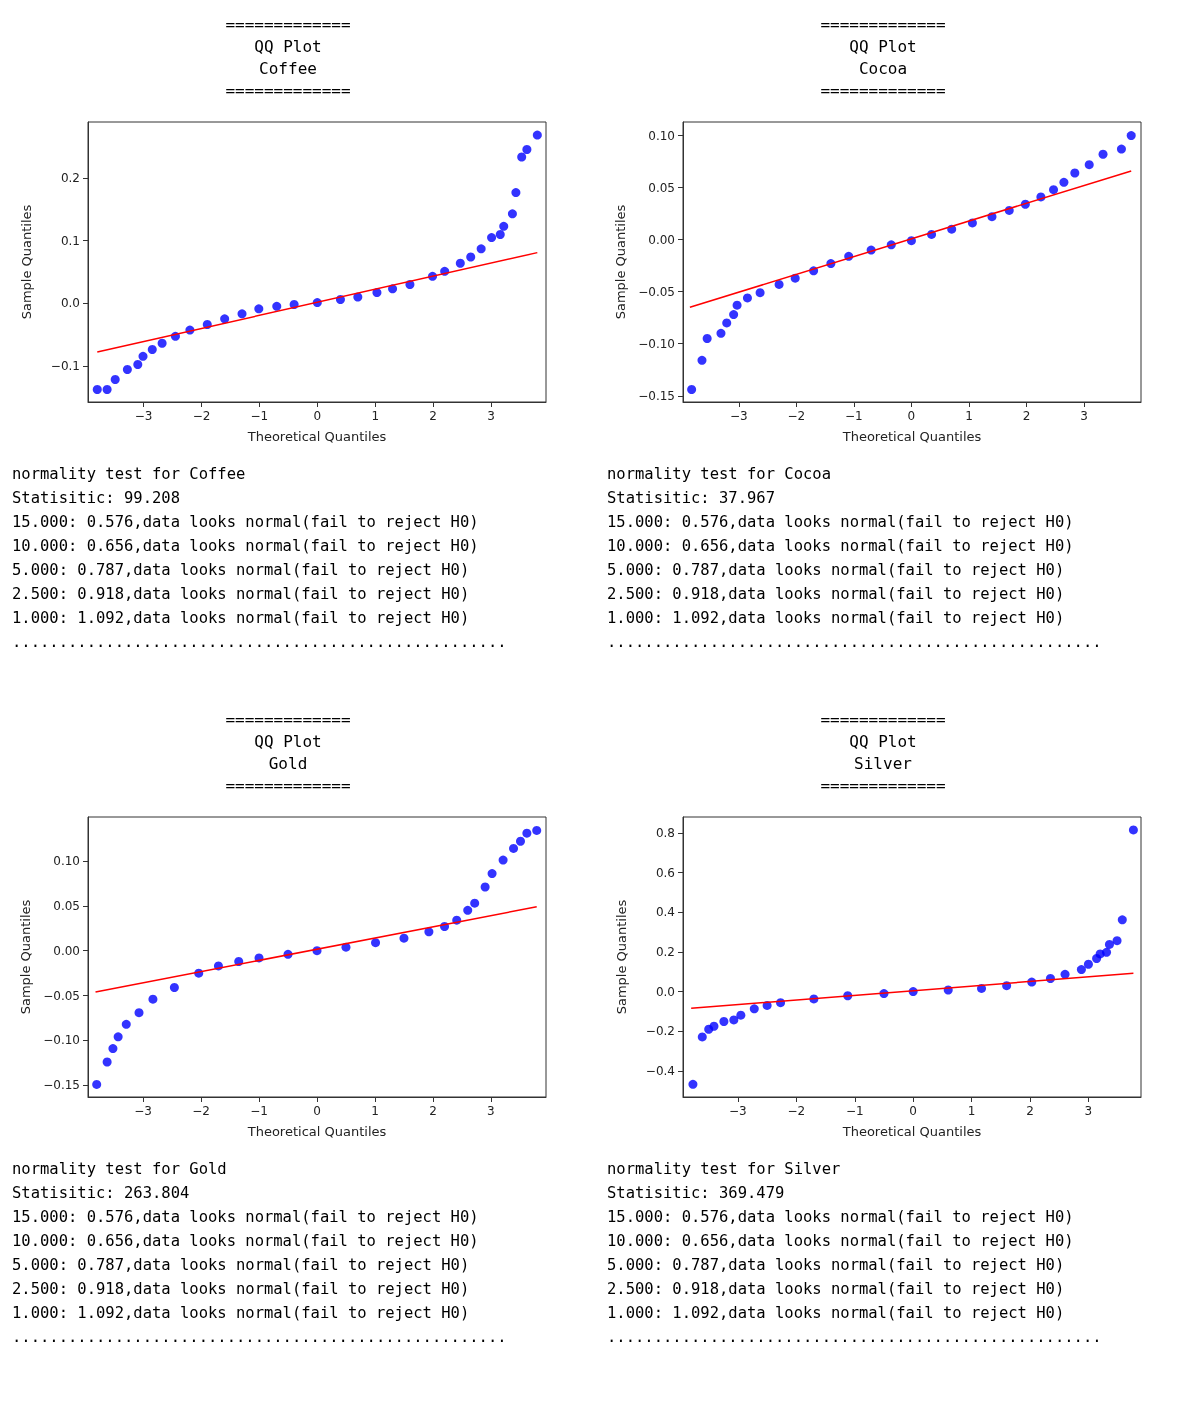  What do you see at coordinates (660, 1070) in the screenshot?
I see `y-tick-label: −0.4` at bounding box center [660, 1070].